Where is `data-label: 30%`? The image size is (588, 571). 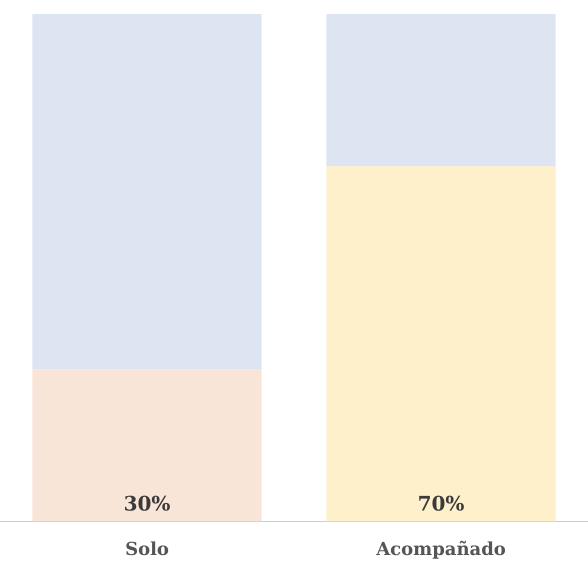
data-label: 30% is located at coordinates (147, 504).